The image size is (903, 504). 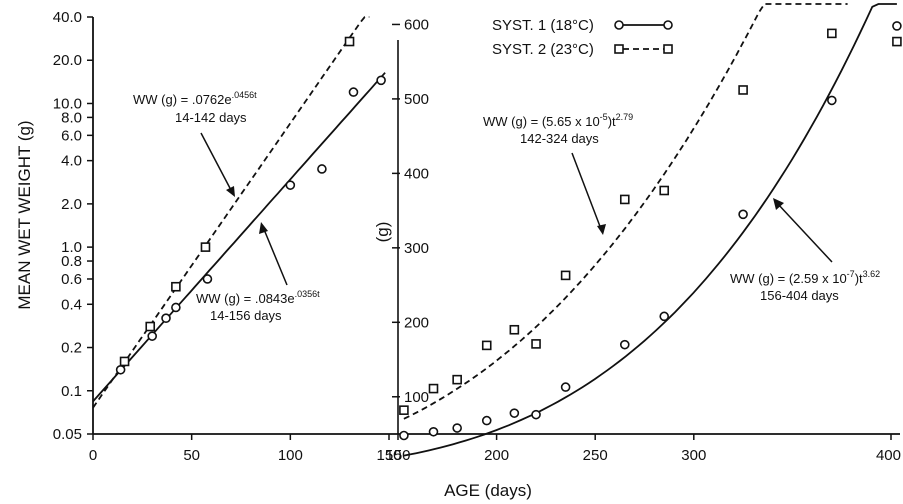 I want to click on annotation-syst1-power-suffix: )t, so click(x=859, y=278).